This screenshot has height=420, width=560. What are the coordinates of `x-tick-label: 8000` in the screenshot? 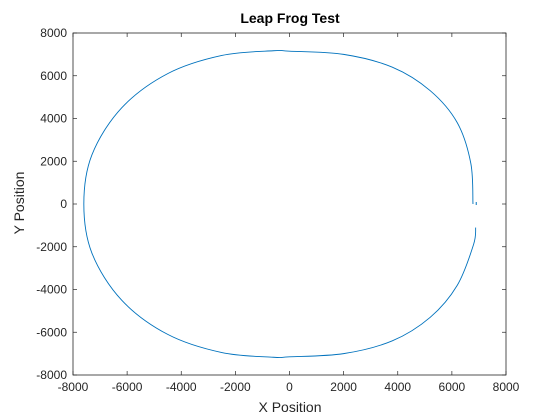 It's located at (506, 387).